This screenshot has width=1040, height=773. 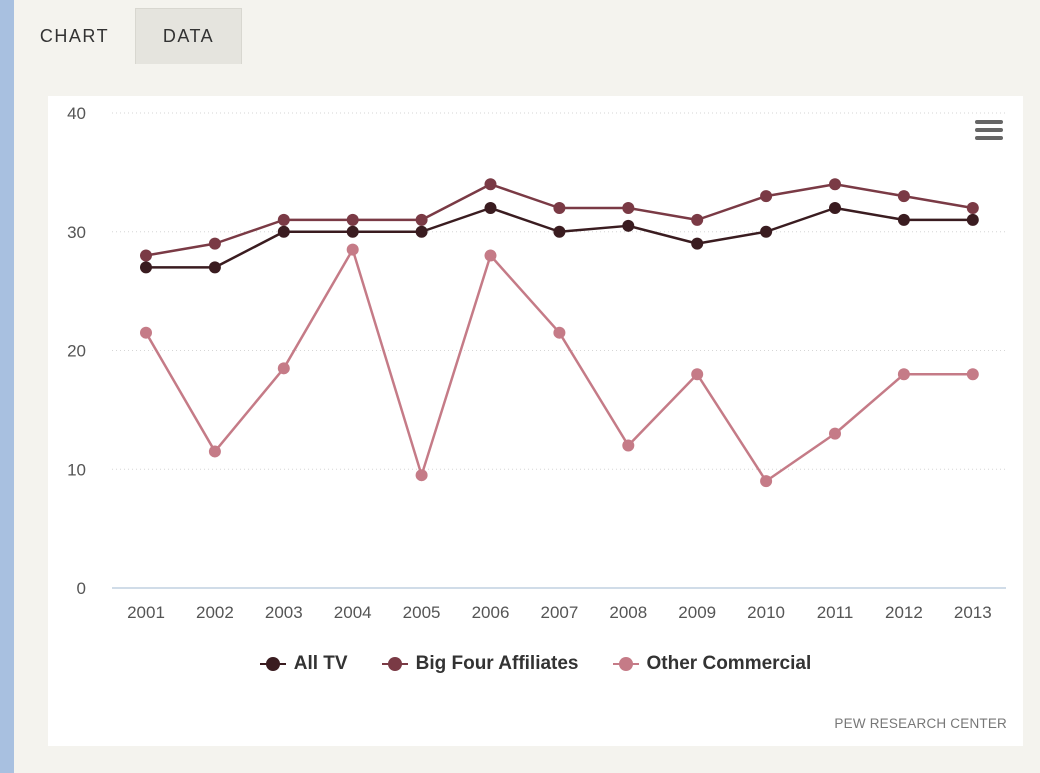 What do you see at coordinates (903, 374) in the screenshot?
I see `point-other-commercial-2012` at bounding box center [903, 374].